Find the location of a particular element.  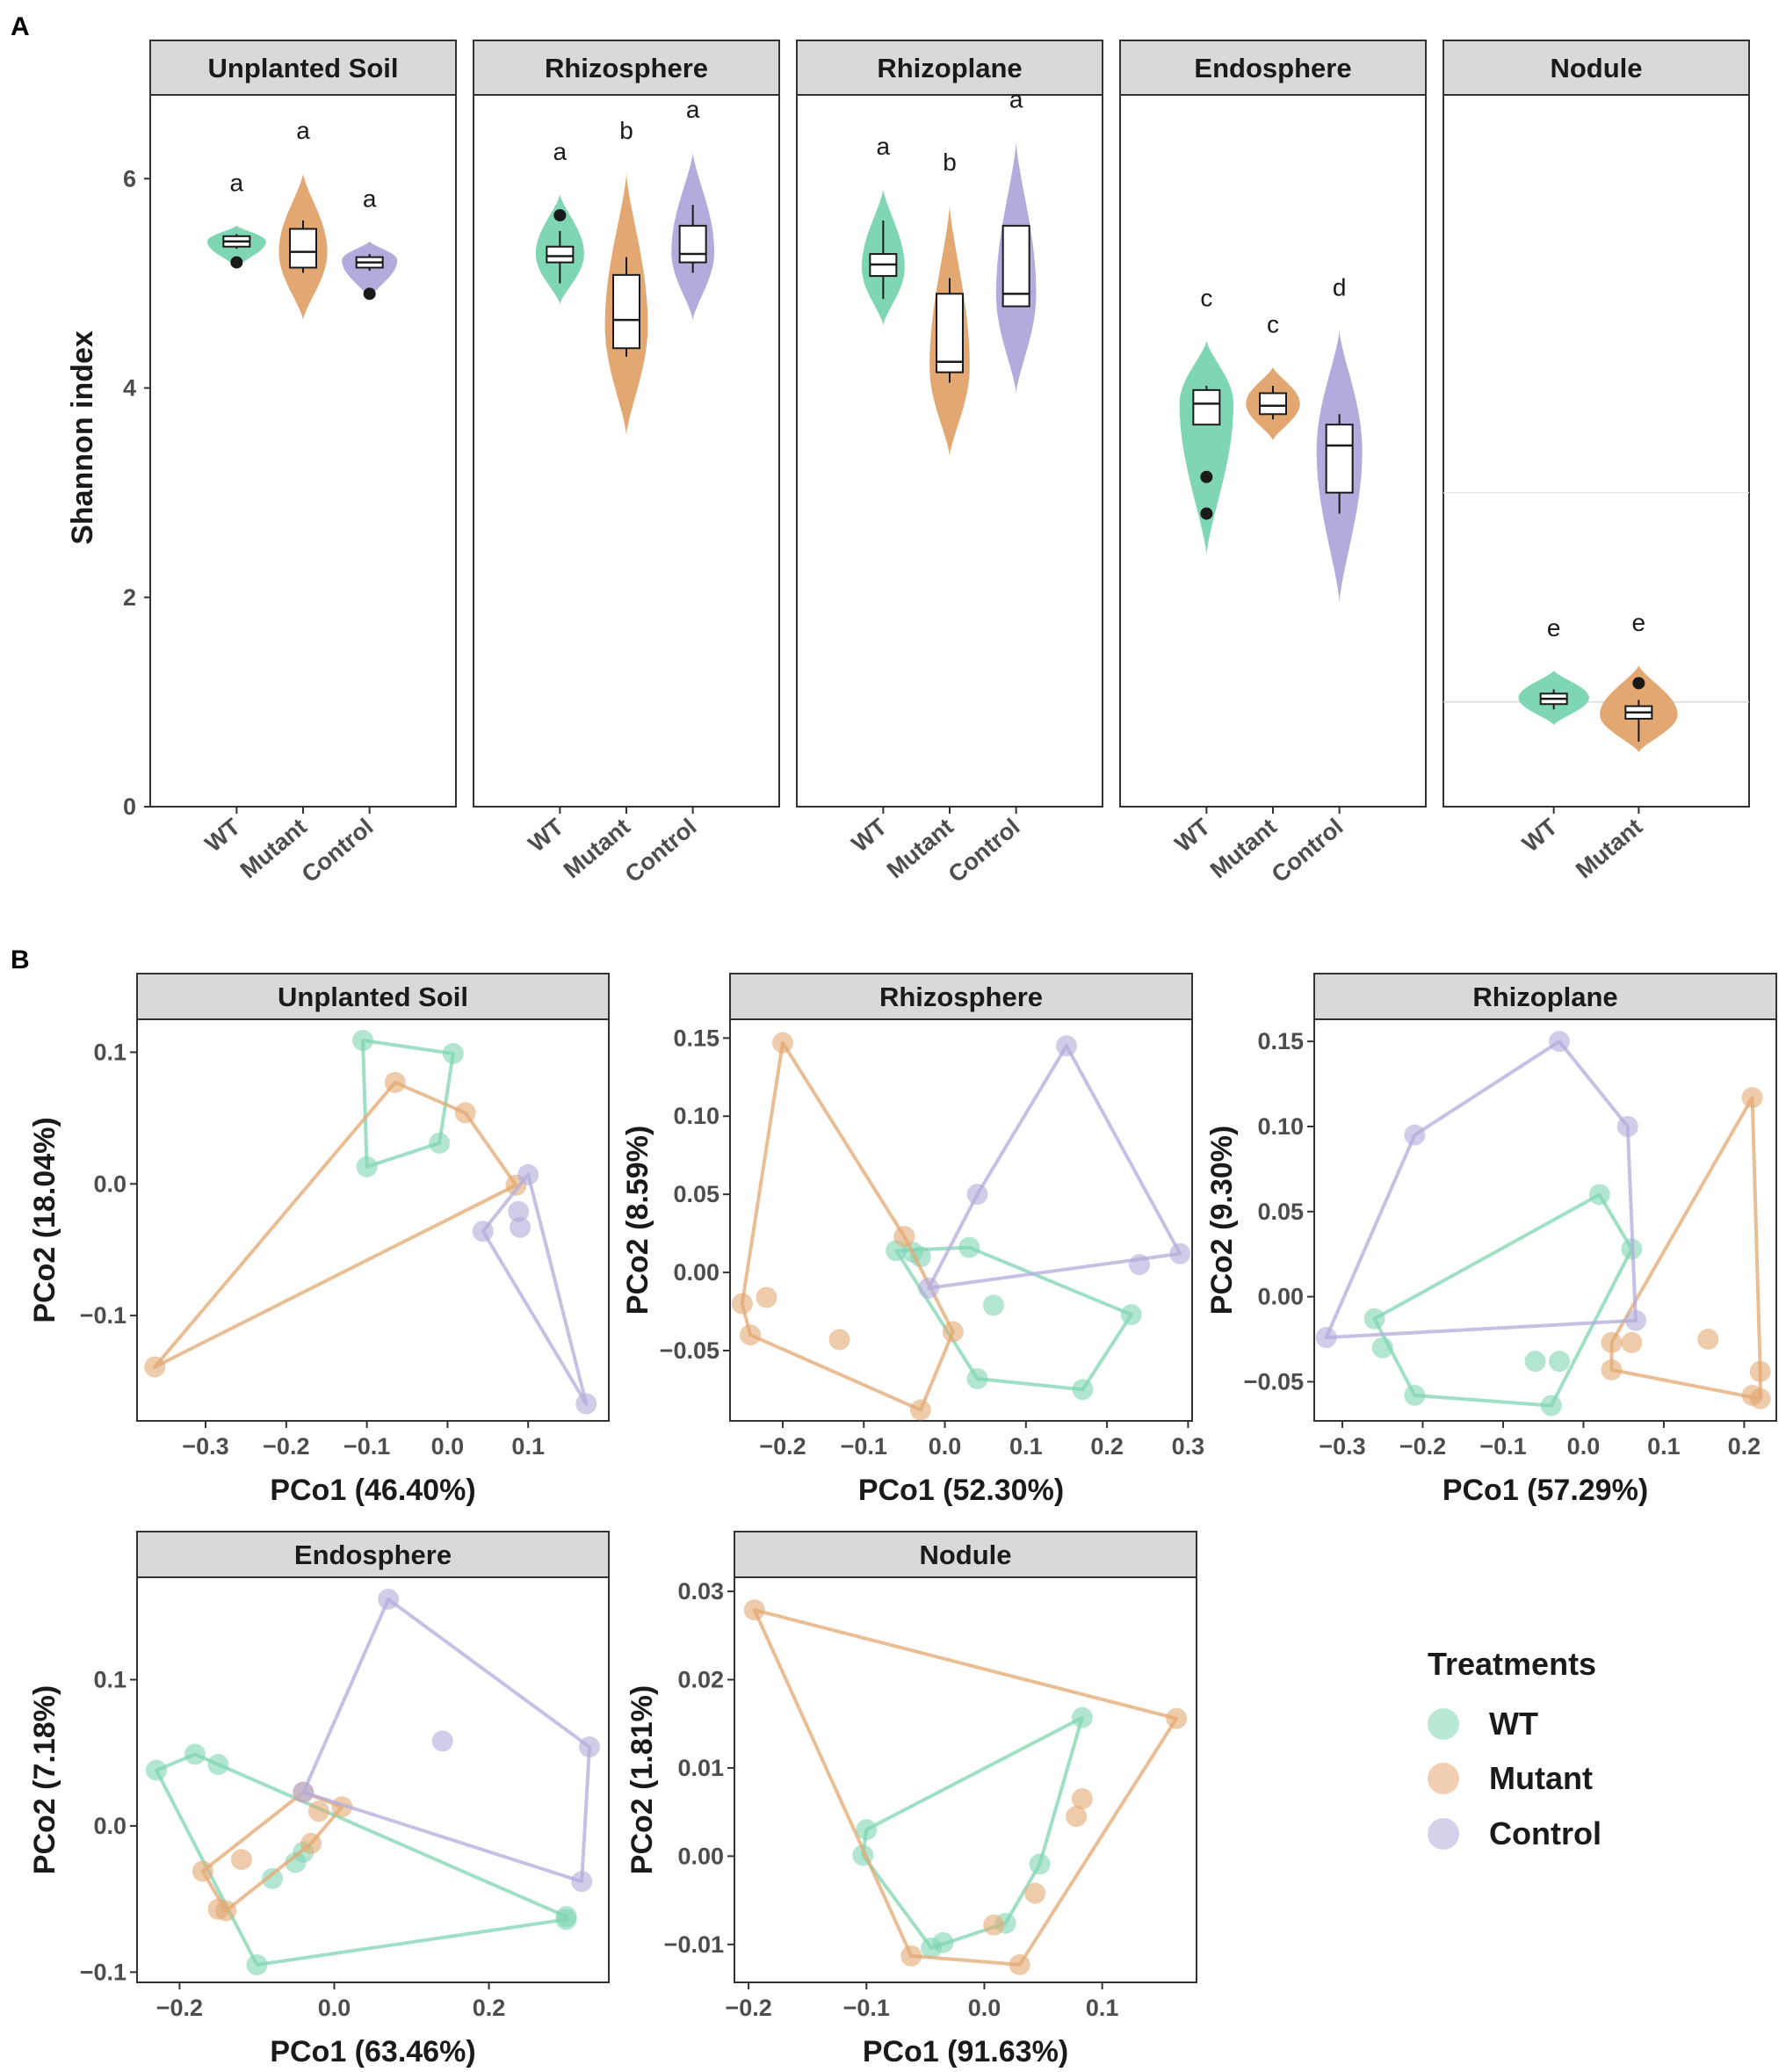

box is located at coordinates (626, 311).